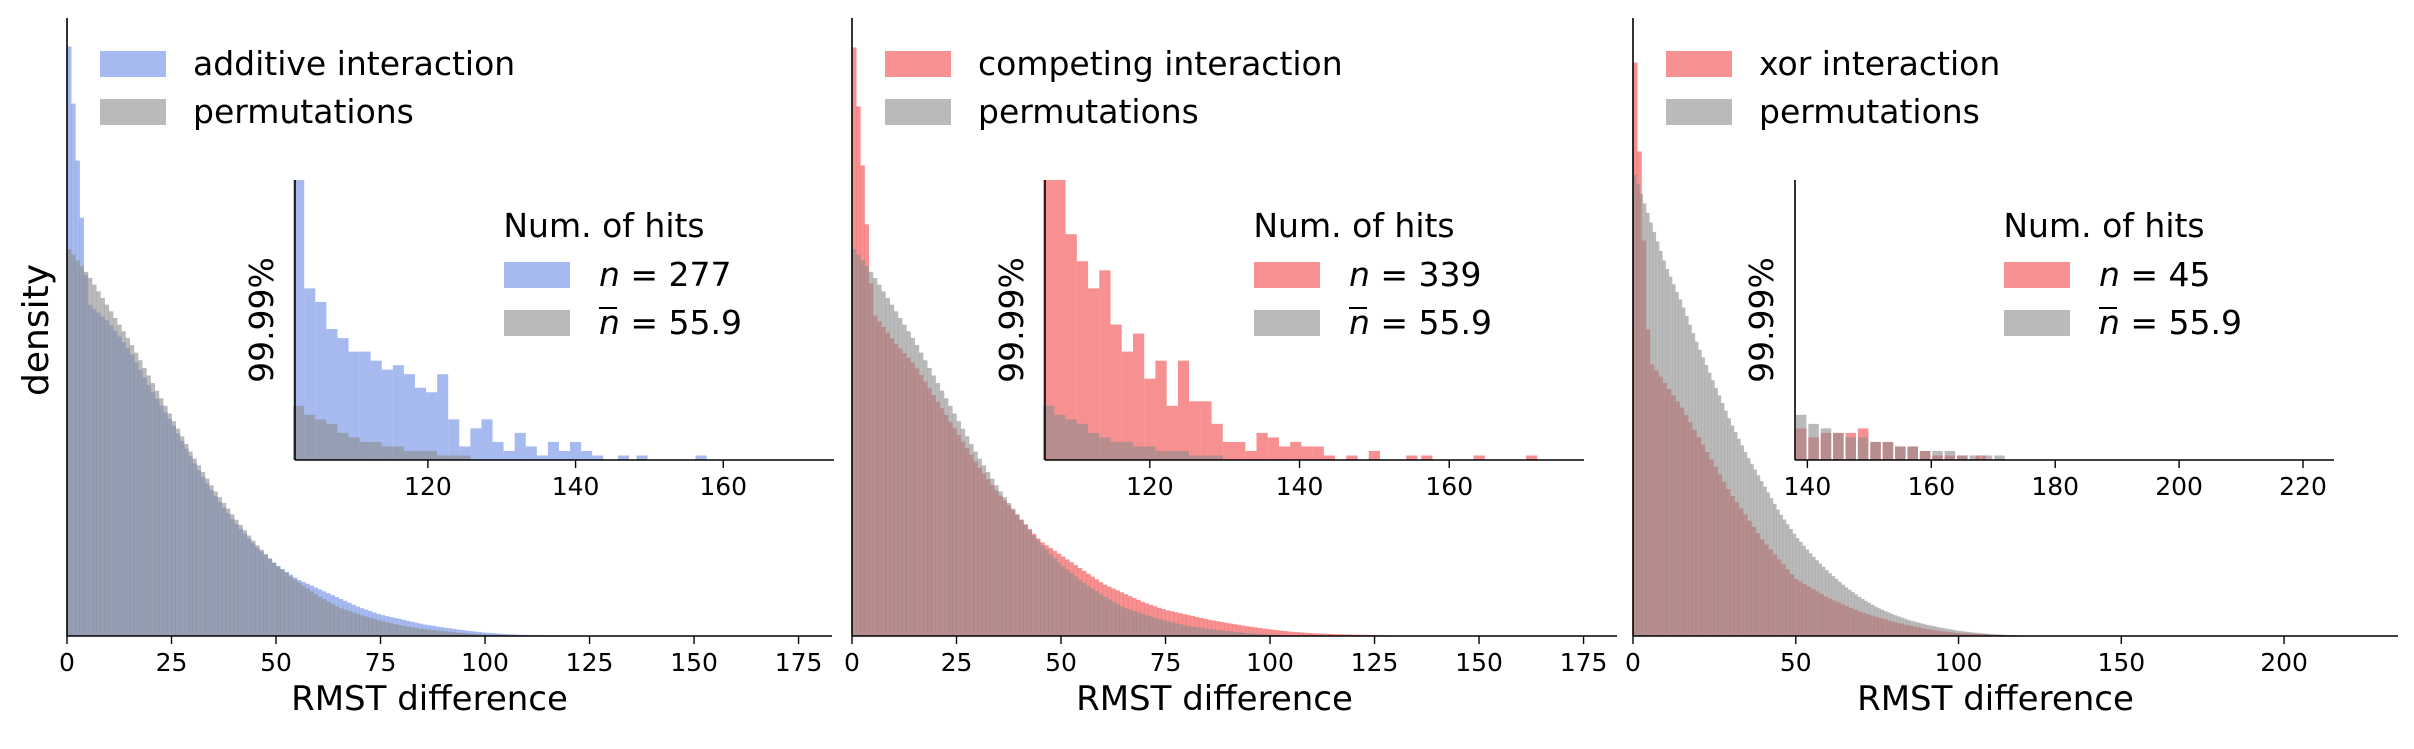  I want to click on inset-x-tick-label: 220, so click(2303, 486).